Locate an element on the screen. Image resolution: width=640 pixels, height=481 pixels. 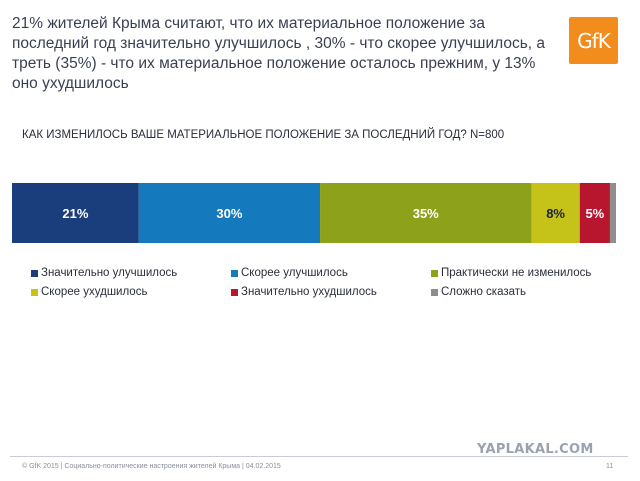
legend-label: Практически не изменилось is located at coordinates (516, 273).